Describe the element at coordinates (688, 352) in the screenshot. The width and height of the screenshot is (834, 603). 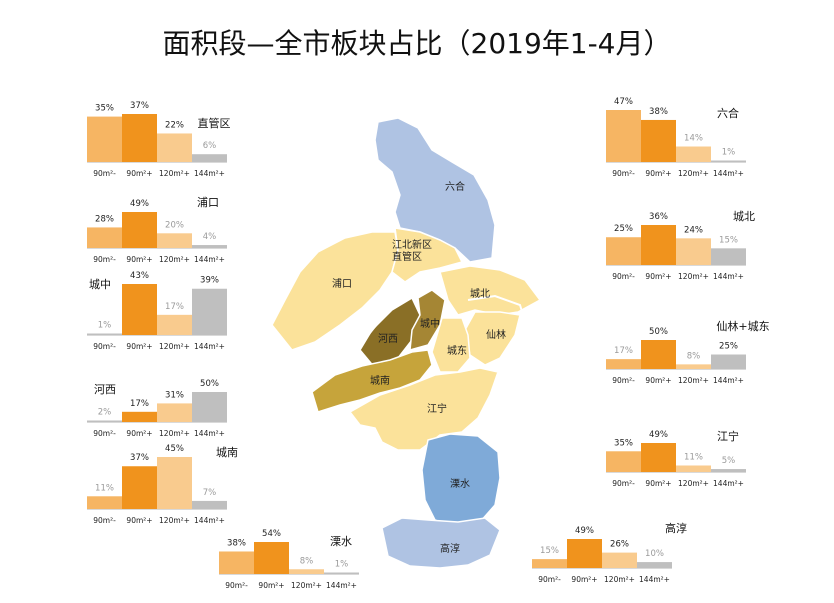
I see `bar-panel-9: 仙林+城东 17% 90m²- 50% 90m²+ 8% 120m²+ 25% 144m²+` at that location.